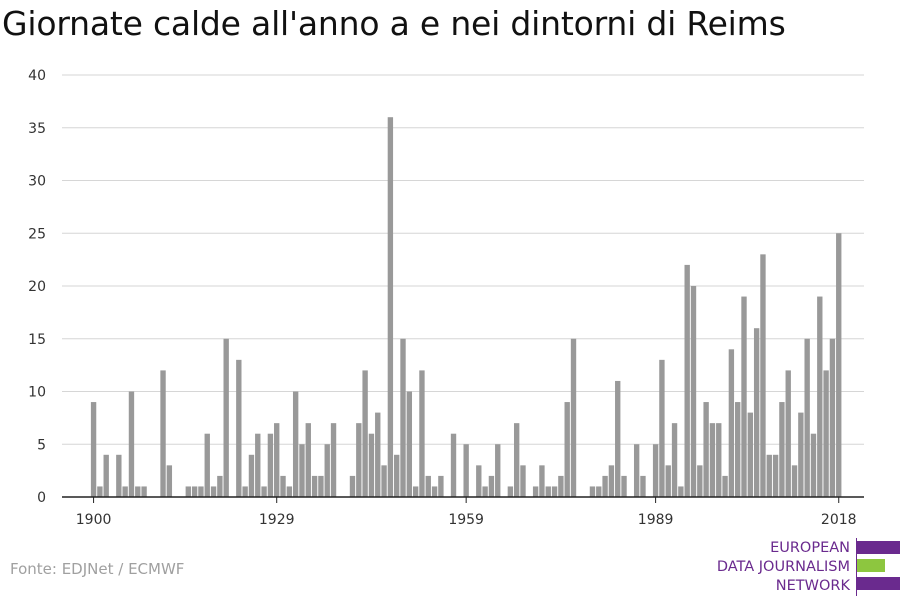 The width and height of the screenshot is (900, 600). I want to click on x-tick-label: 2018, so click(839, 520).